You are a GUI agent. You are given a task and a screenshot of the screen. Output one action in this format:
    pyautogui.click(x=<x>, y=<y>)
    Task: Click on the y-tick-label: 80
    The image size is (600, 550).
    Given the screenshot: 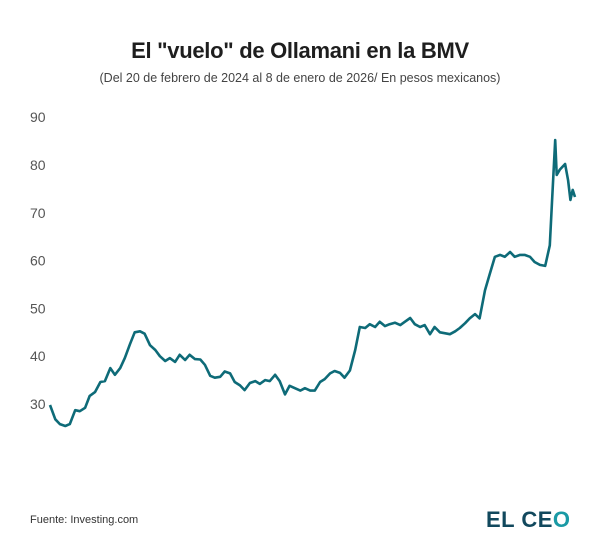 What is the action you would take?
    pyautogui.click(x=38, y=165)
    